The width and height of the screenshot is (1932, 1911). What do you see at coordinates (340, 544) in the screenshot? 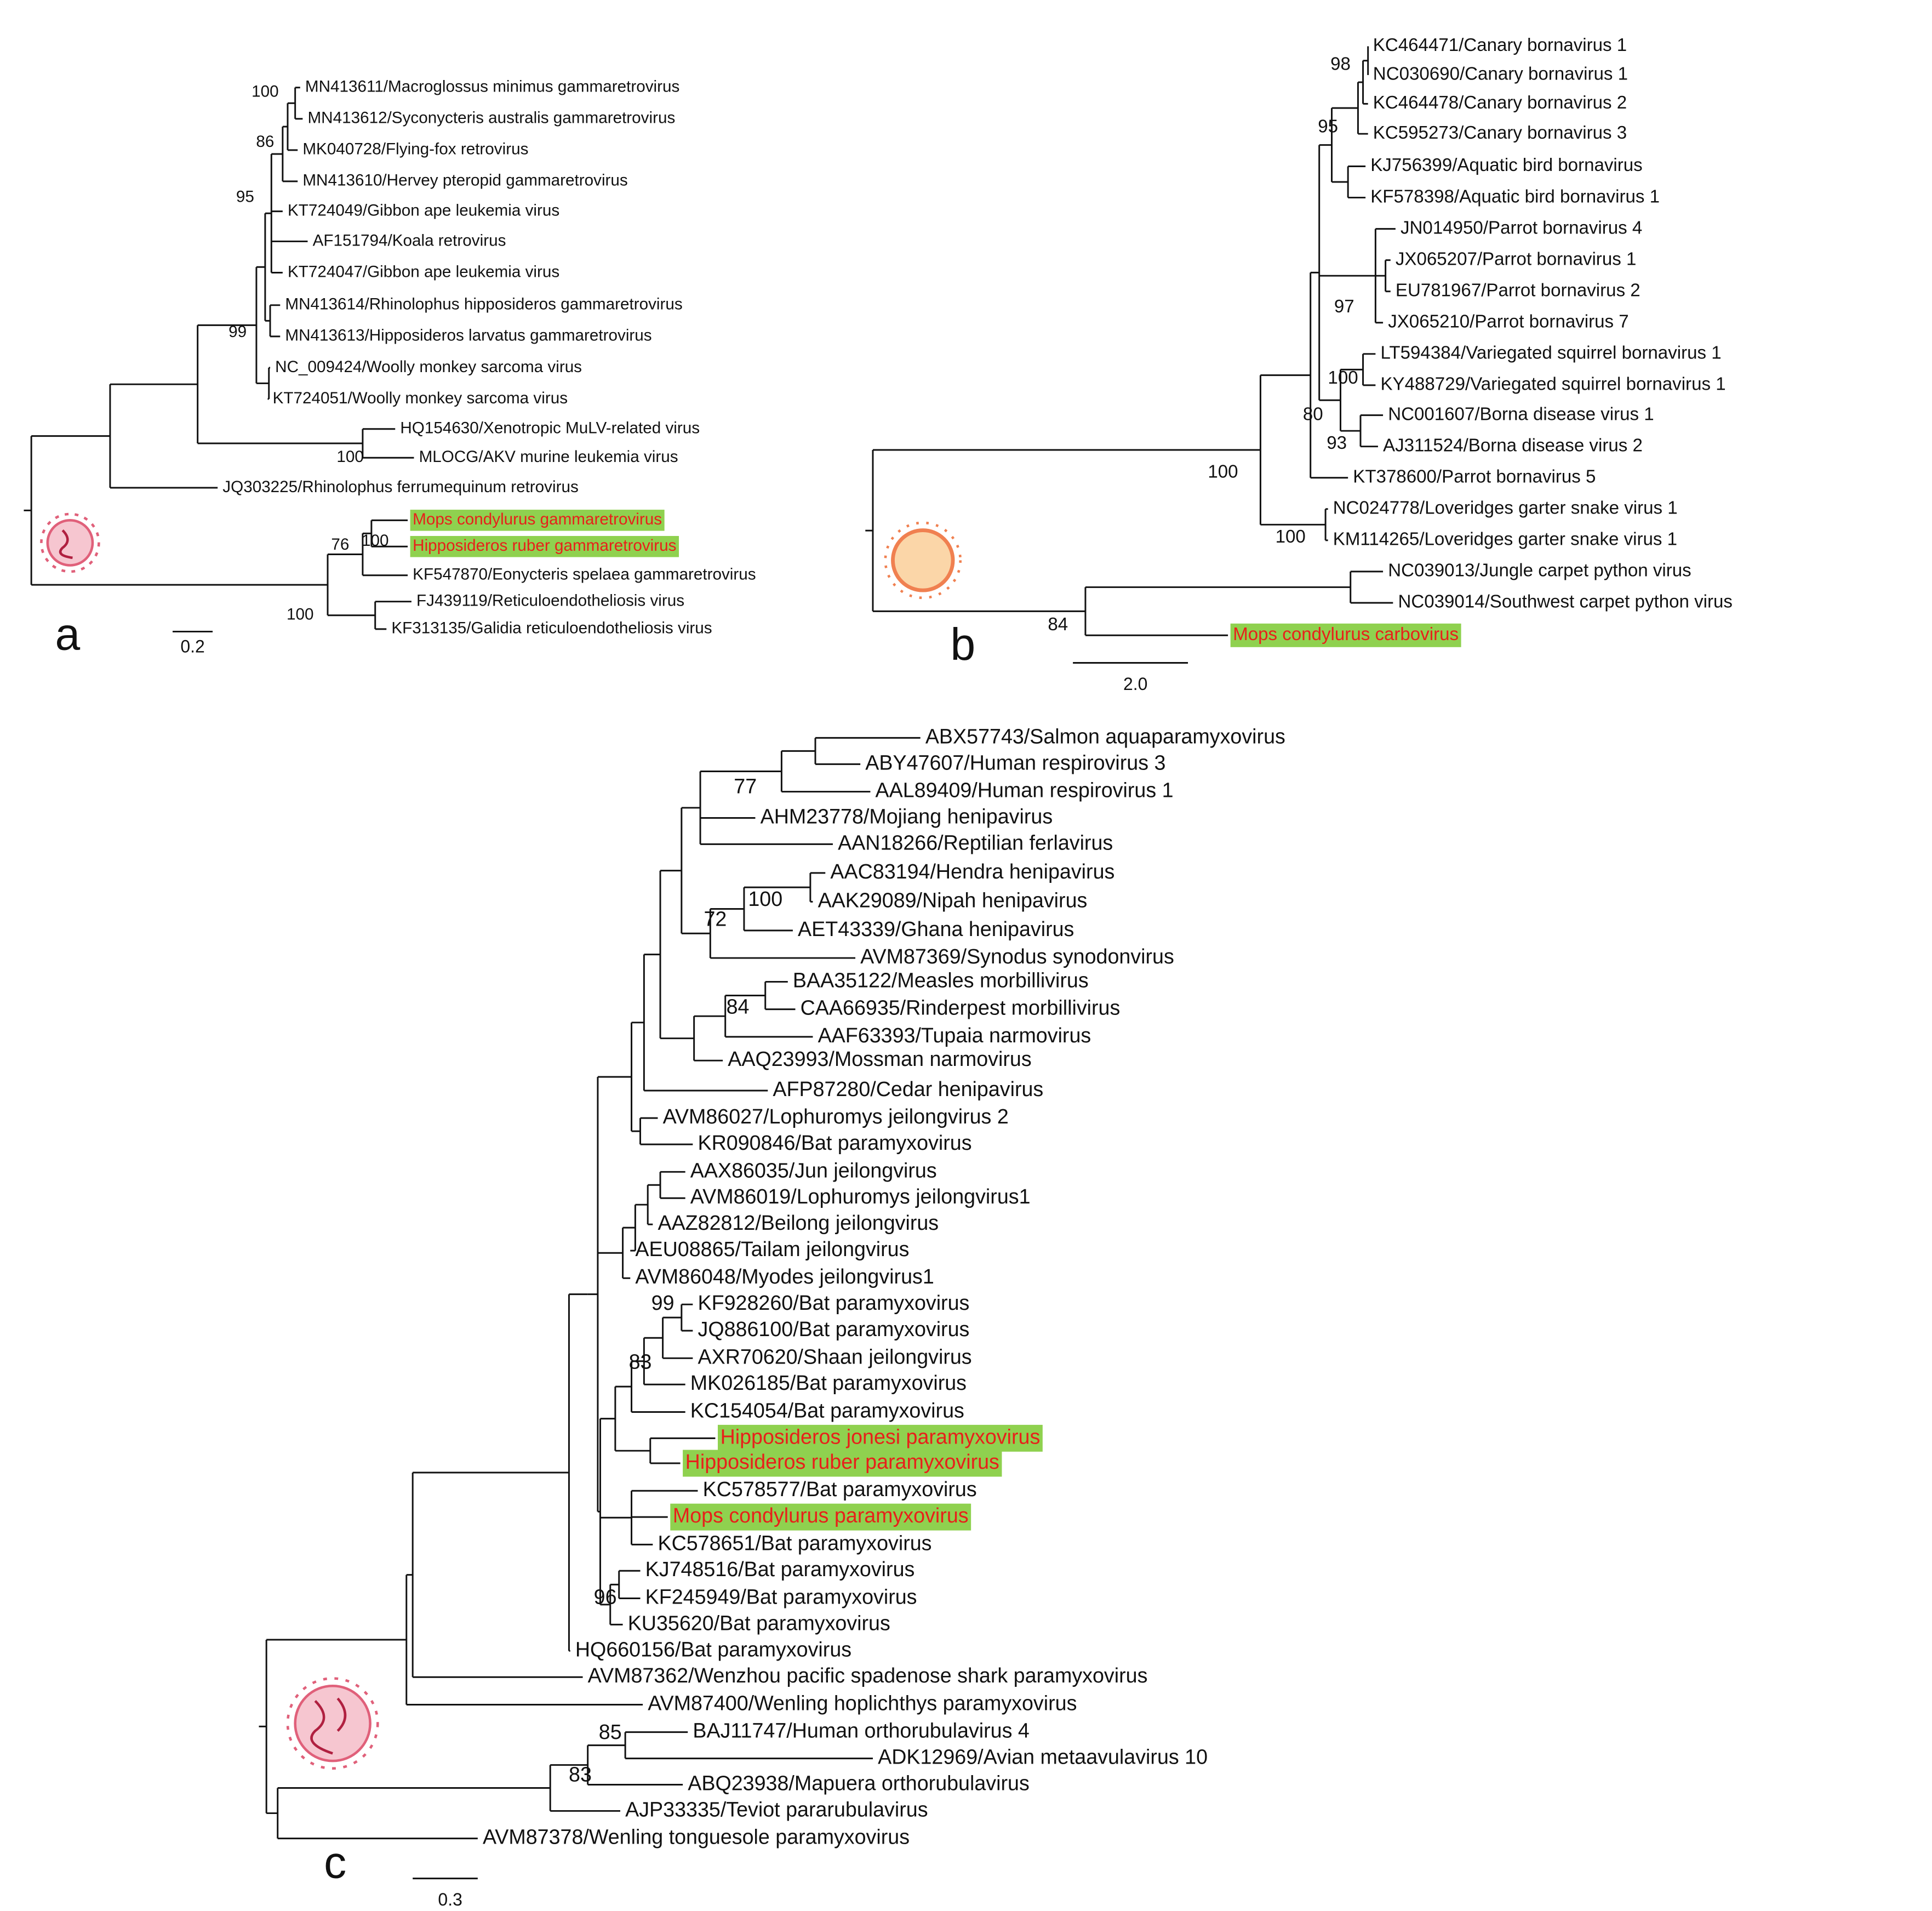
I see `bootstrap-value: 76` at bounding box center [340, 544].